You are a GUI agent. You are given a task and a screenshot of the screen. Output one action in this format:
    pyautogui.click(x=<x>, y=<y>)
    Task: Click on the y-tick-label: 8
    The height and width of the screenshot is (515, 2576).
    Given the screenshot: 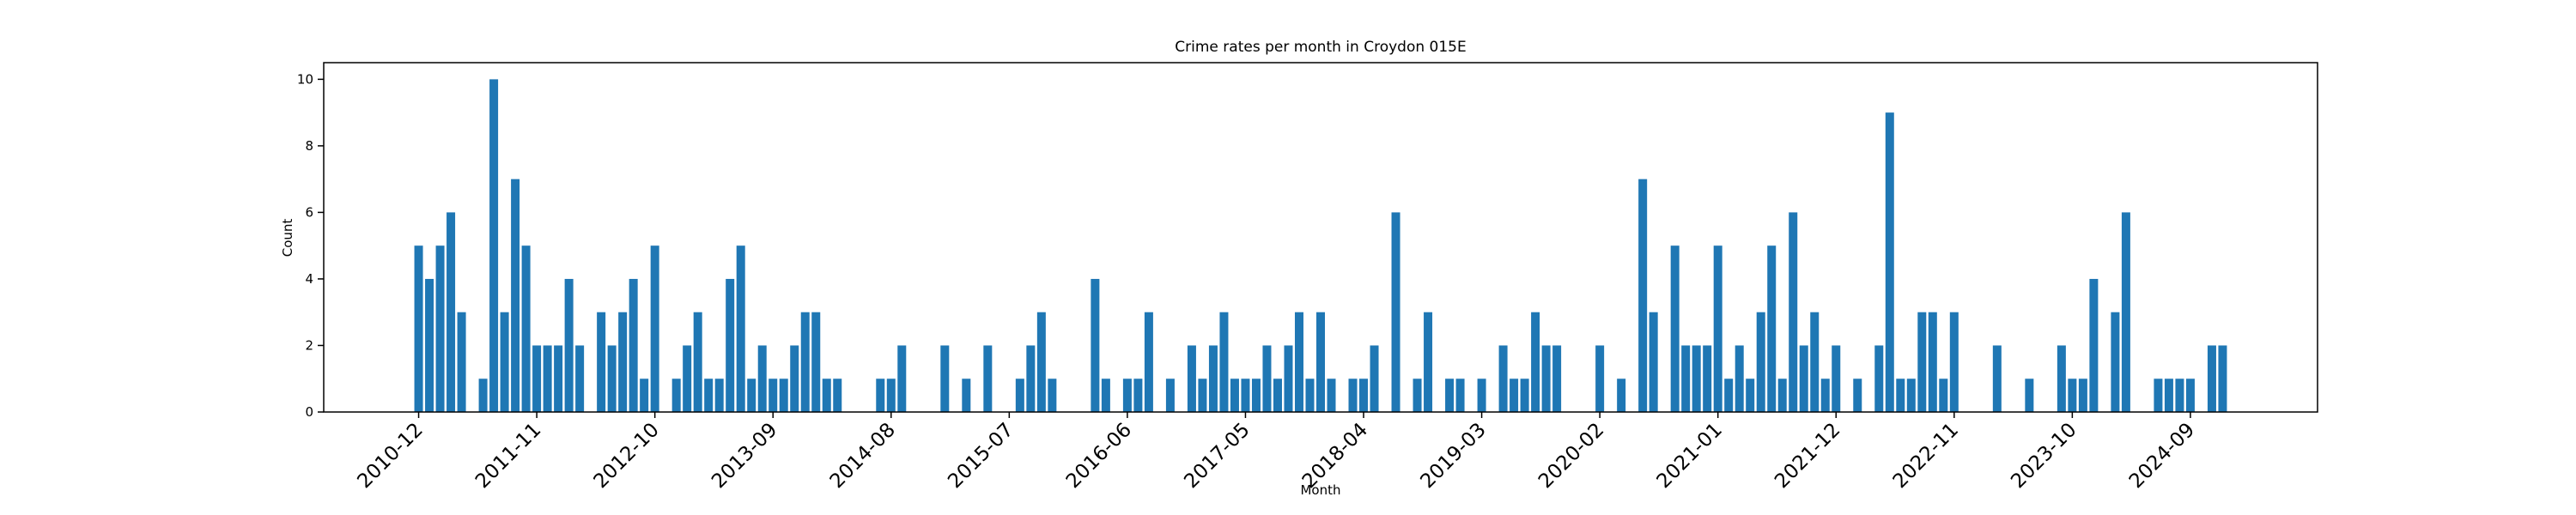 What is the action you would take?
    pyautogui.click(x=309, y=146)
    